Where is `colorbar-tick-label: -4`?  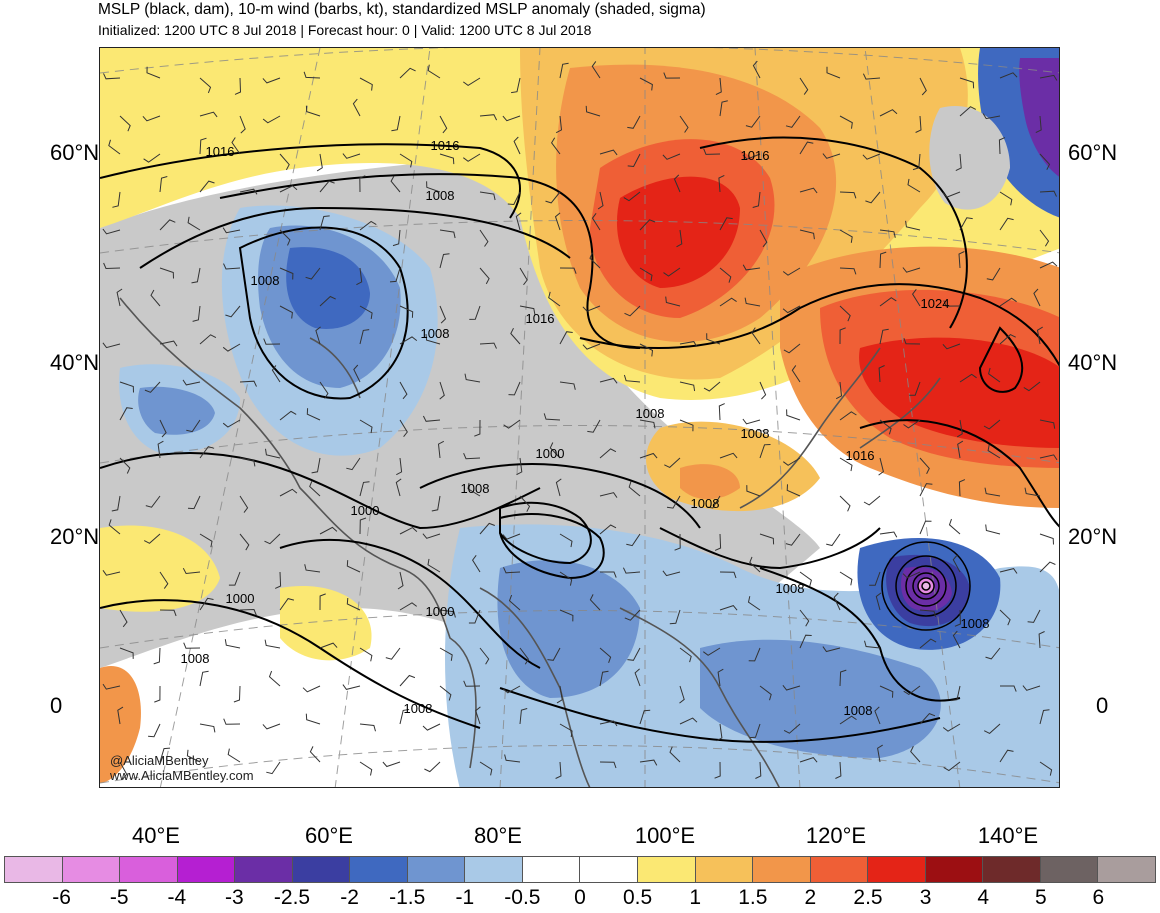 colorbar-tick-label: -4 is located at coordinates (177, 897).